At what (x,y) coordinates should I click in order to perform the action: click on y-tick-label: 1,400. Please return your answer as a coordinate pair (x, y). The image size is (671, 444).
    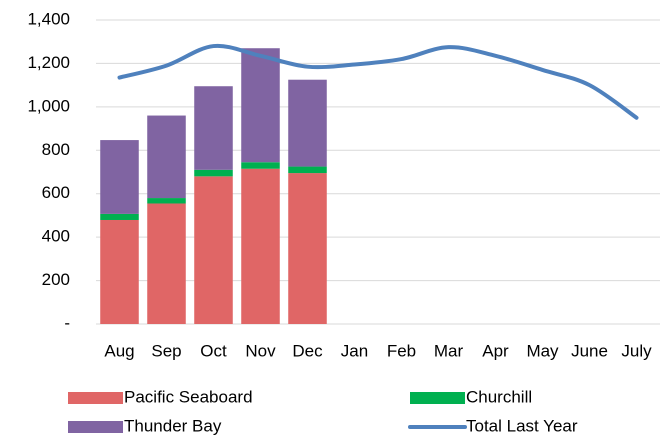
    Looking at the image, I should click on (48, 18).